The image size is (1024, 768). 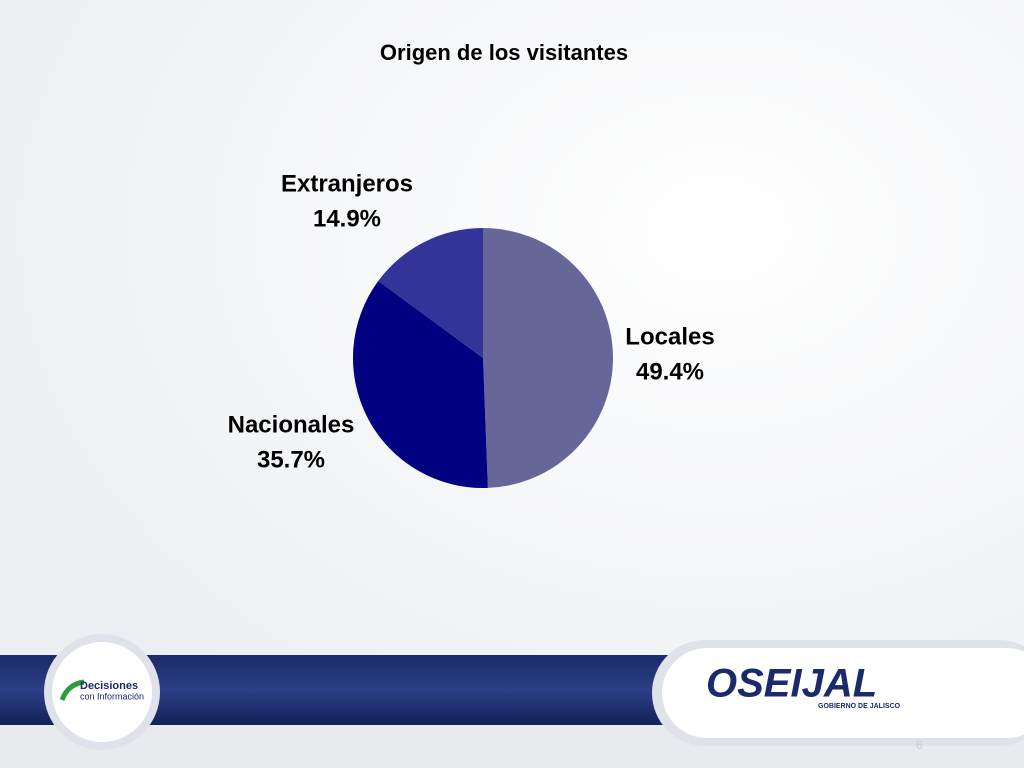 I want to click on slice-value-label: 49.4%, so click(x=670, y=371).